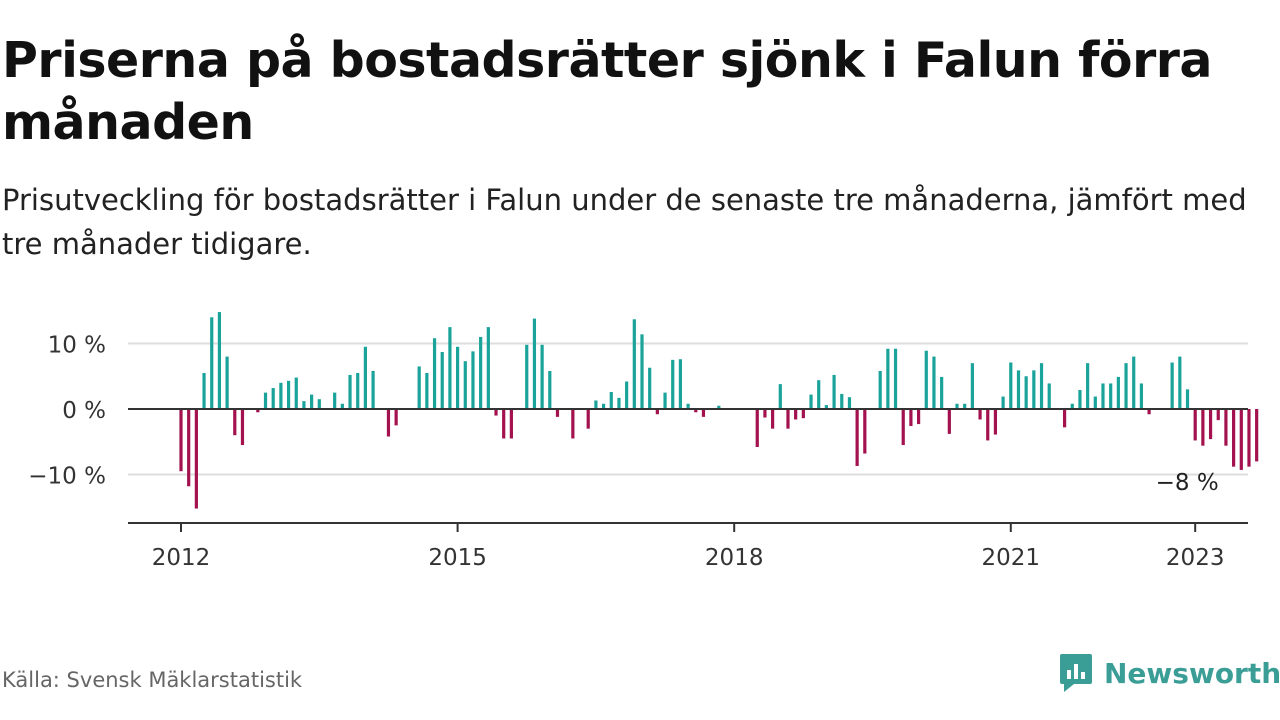  What do you see at coordinates (77, 346) in the screenshot?
I see `y-tick-label: 10 %` at bounding box center [77, 346].